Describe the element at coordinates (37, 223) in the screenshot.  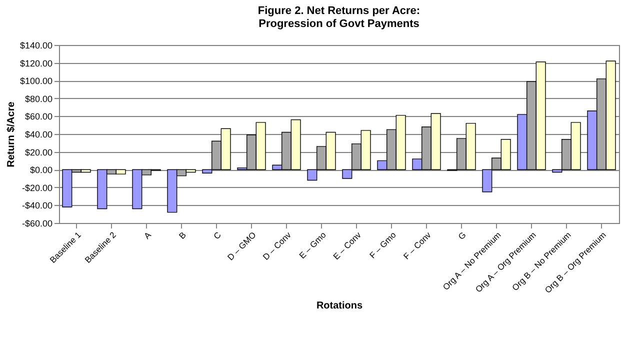
I see `y-tick-label: -$60.00` at that location.